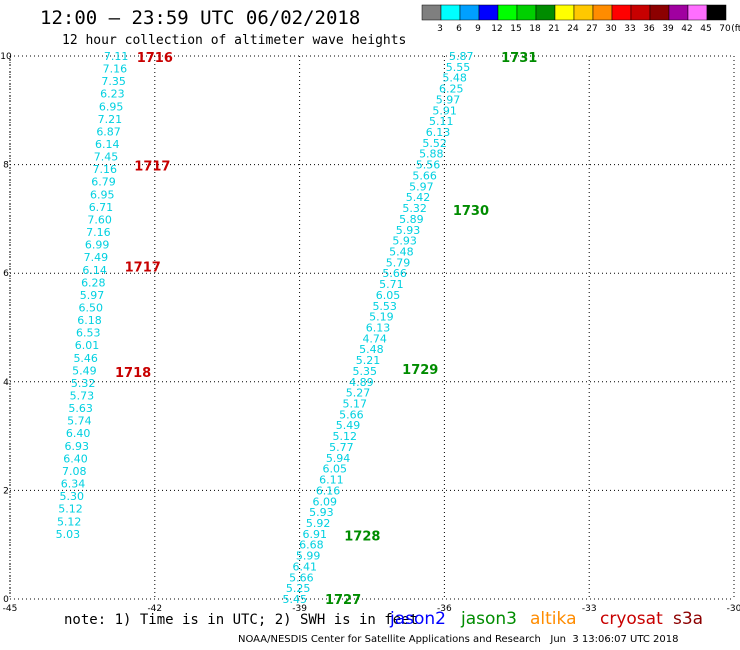 The height and width of the screenshot is (650, 740). Describe the element at coordinates (110, 119) in the screenshot. I see `swh-value-label: 7.21` at that location.